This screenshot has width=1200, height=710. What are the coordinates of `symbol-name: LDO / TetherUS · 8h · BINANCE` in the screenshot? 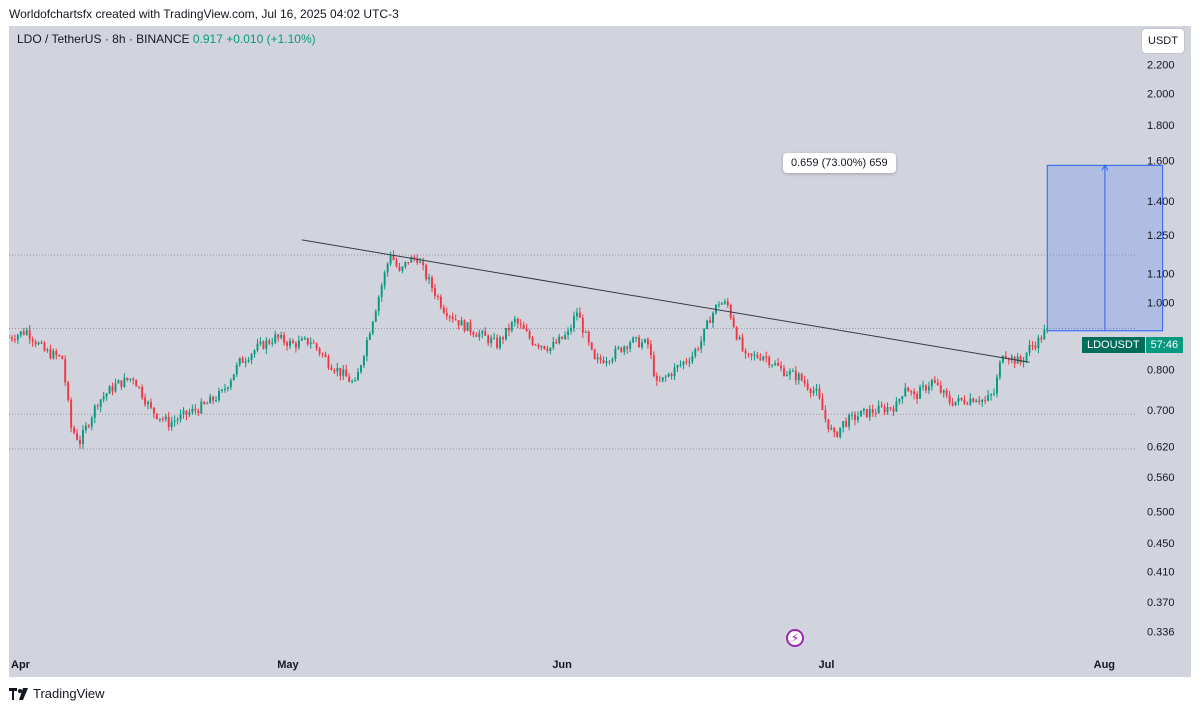 It's located at (103, 39).